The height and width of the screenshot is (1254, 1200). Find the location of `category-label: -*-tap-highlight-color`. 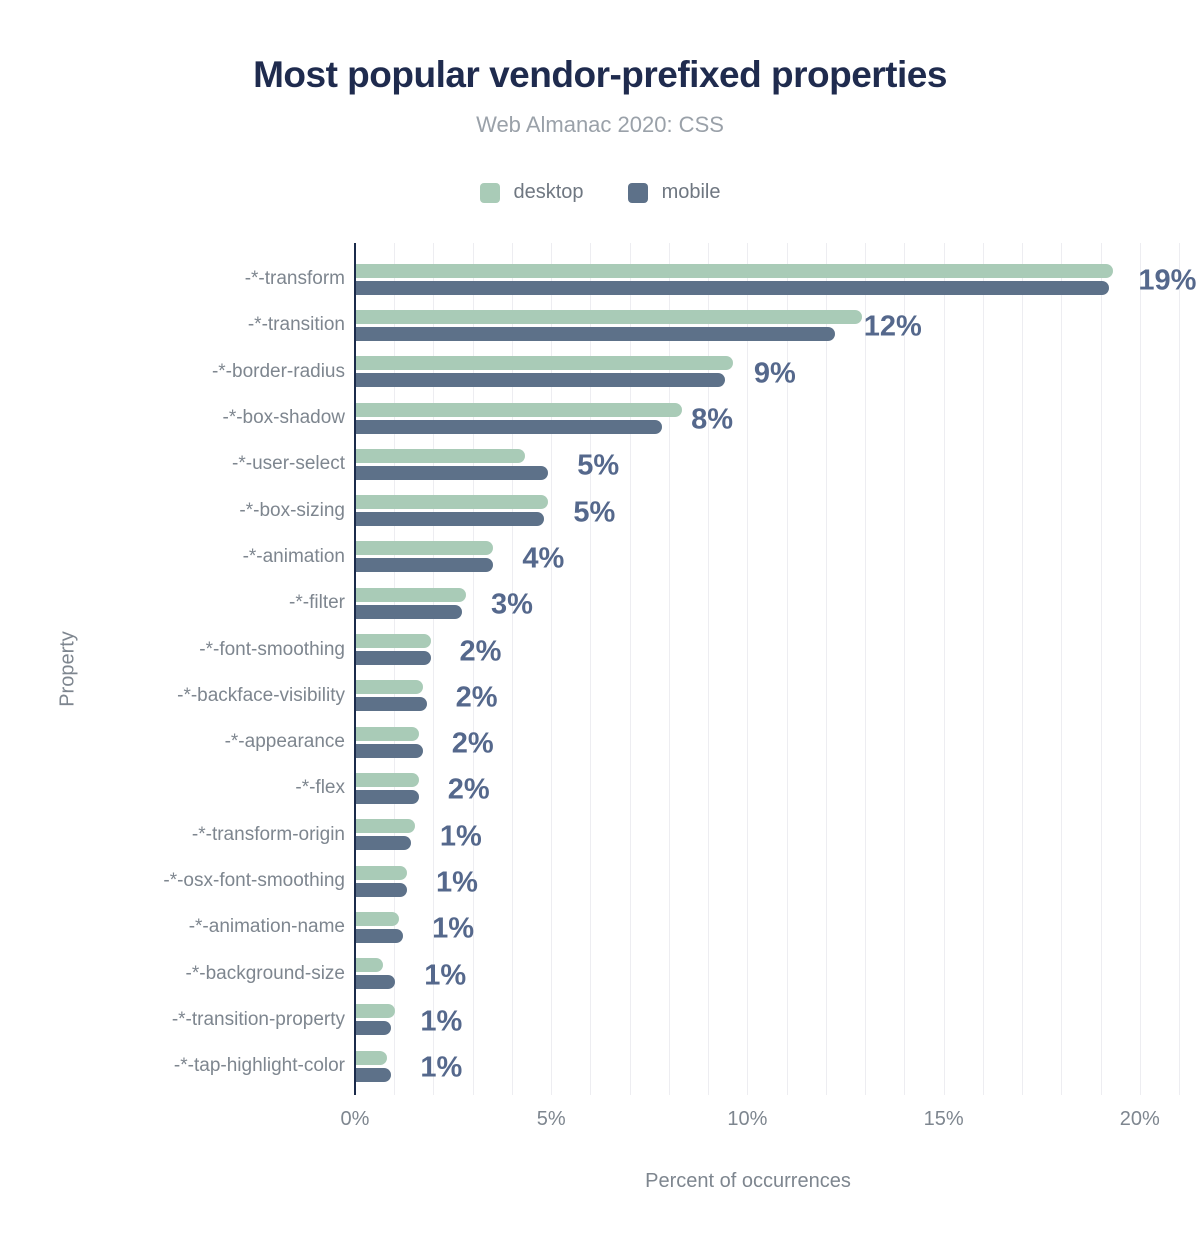

category-label: -*-tap-highlight-color is located at coordinates (259, 1066).